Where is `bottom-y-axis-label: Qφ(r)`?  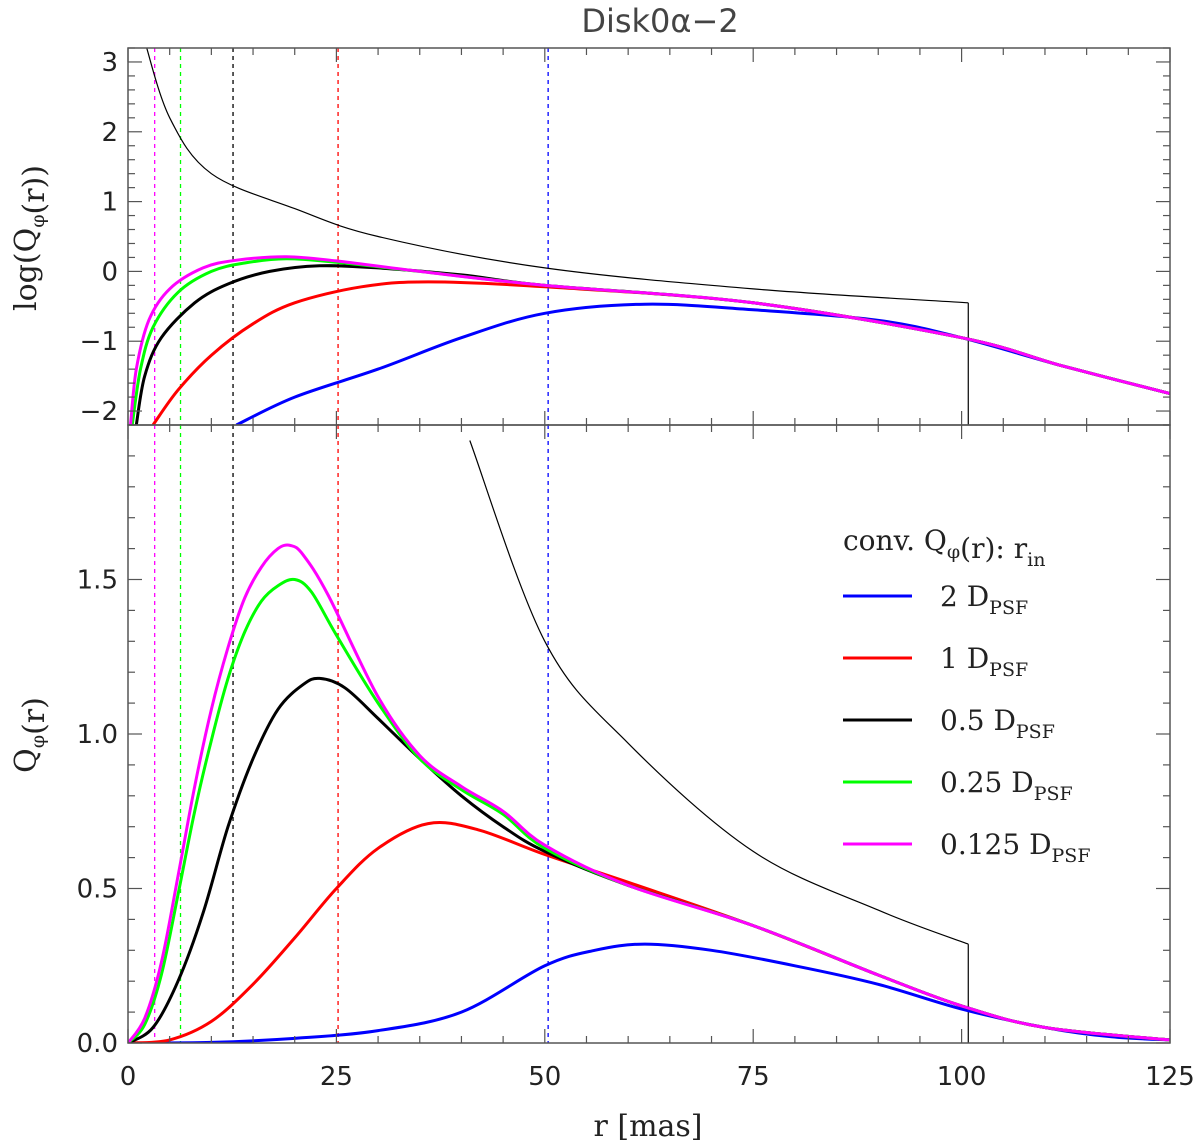 bottom-y-axis-label: Qφ(r) is located at coordinates (30, 735).